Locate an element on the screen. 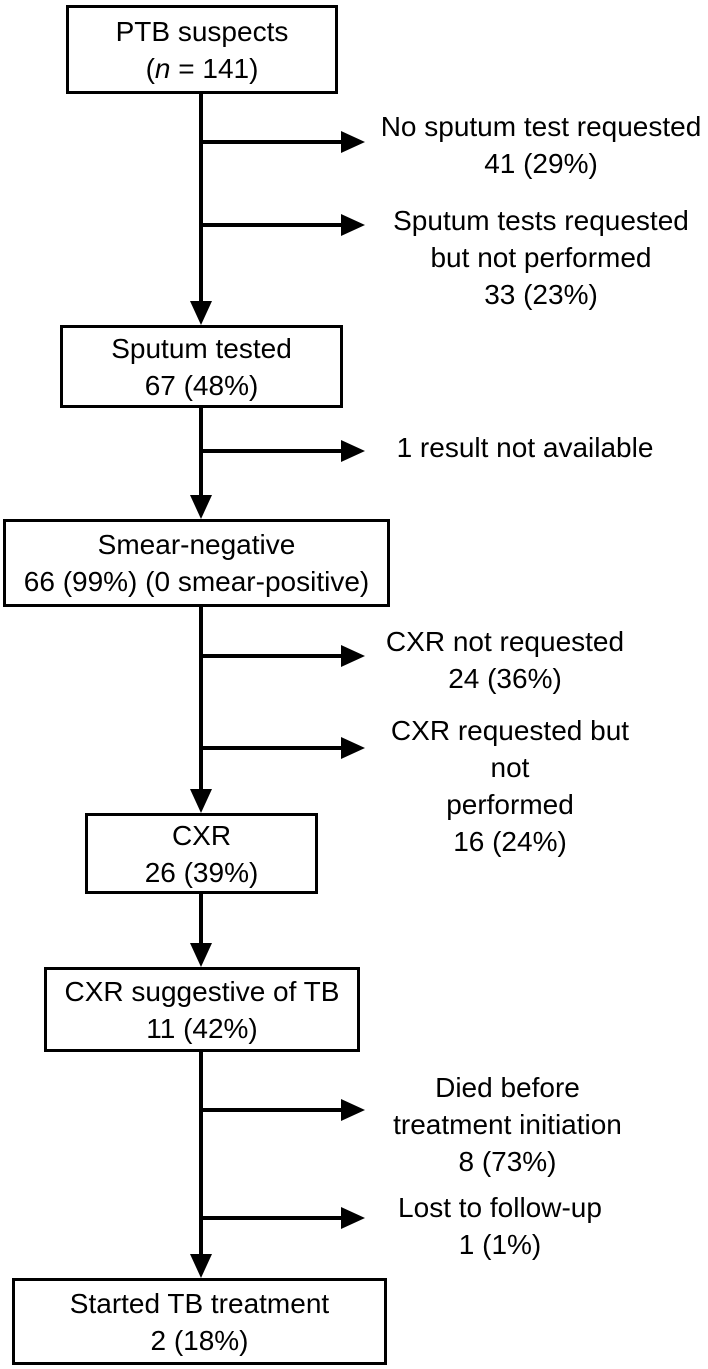 This screenshot has width=708, height=1369. label-cxr-not-requested: CXR not requested 24 (36%) is located at coordinates (505, 660).